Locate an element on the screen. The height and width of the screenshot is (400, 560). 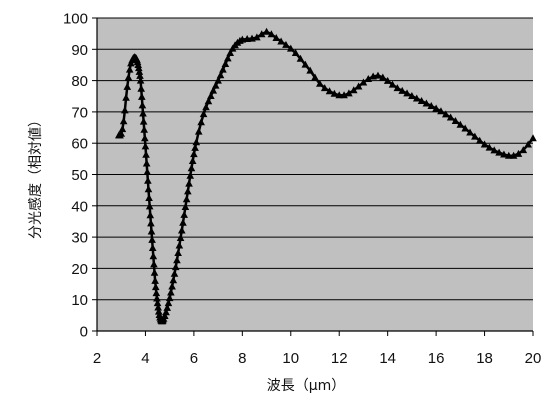
x-tick-label: 20 is located at coordinates (533, 358).